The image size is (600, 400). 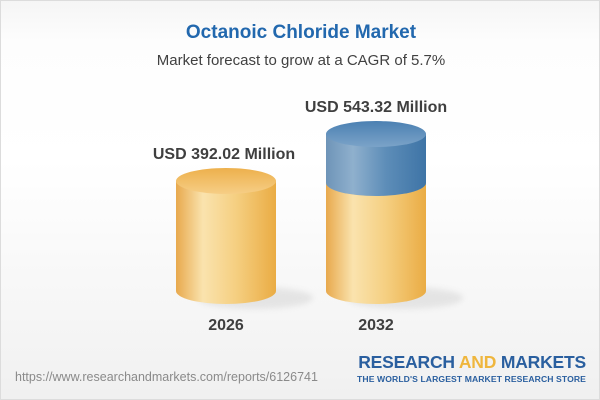 I want to click on logo-wordmark: RESEARCH AND MARKETS, so click(x=471, y=362).